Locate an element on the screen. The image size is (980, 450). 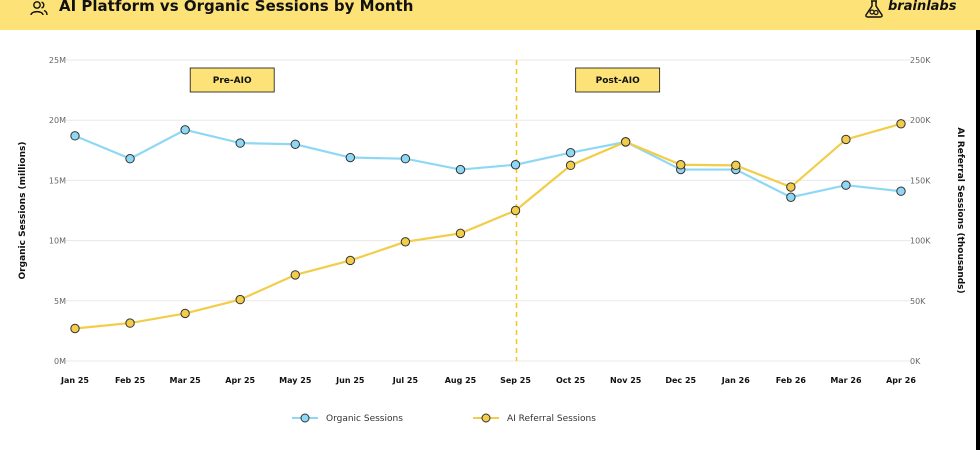
x-tick-label: Dec 25 is located at coordinates (680, 380).